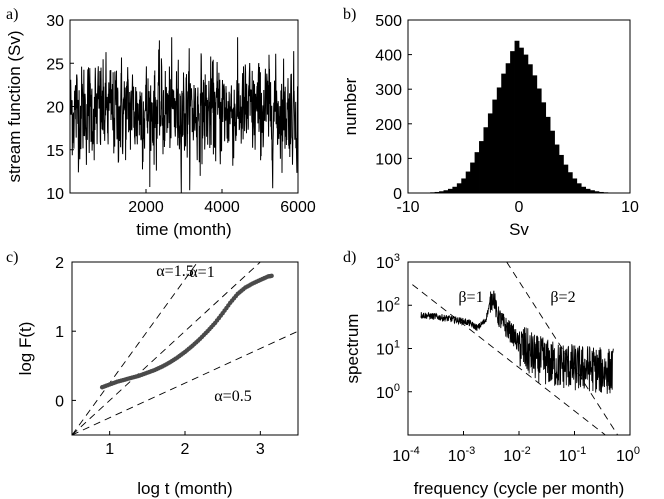 This screenshot has height=499, width=664. Describe the element at coordinates (630, 207) in the screenshot. I see `panel-b-xtick-label: 10` at that location.